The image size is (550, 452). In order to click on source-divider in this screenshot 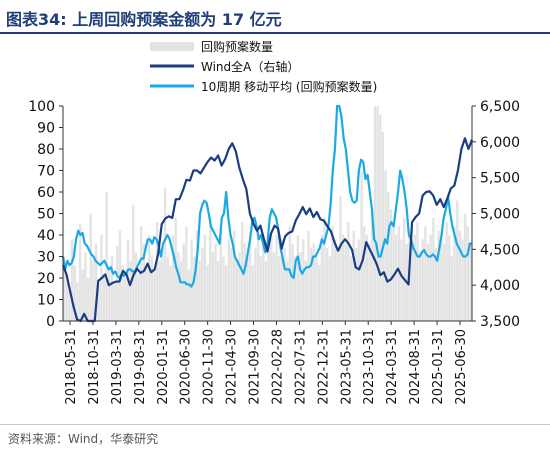, I will do `click(275, 424)`.